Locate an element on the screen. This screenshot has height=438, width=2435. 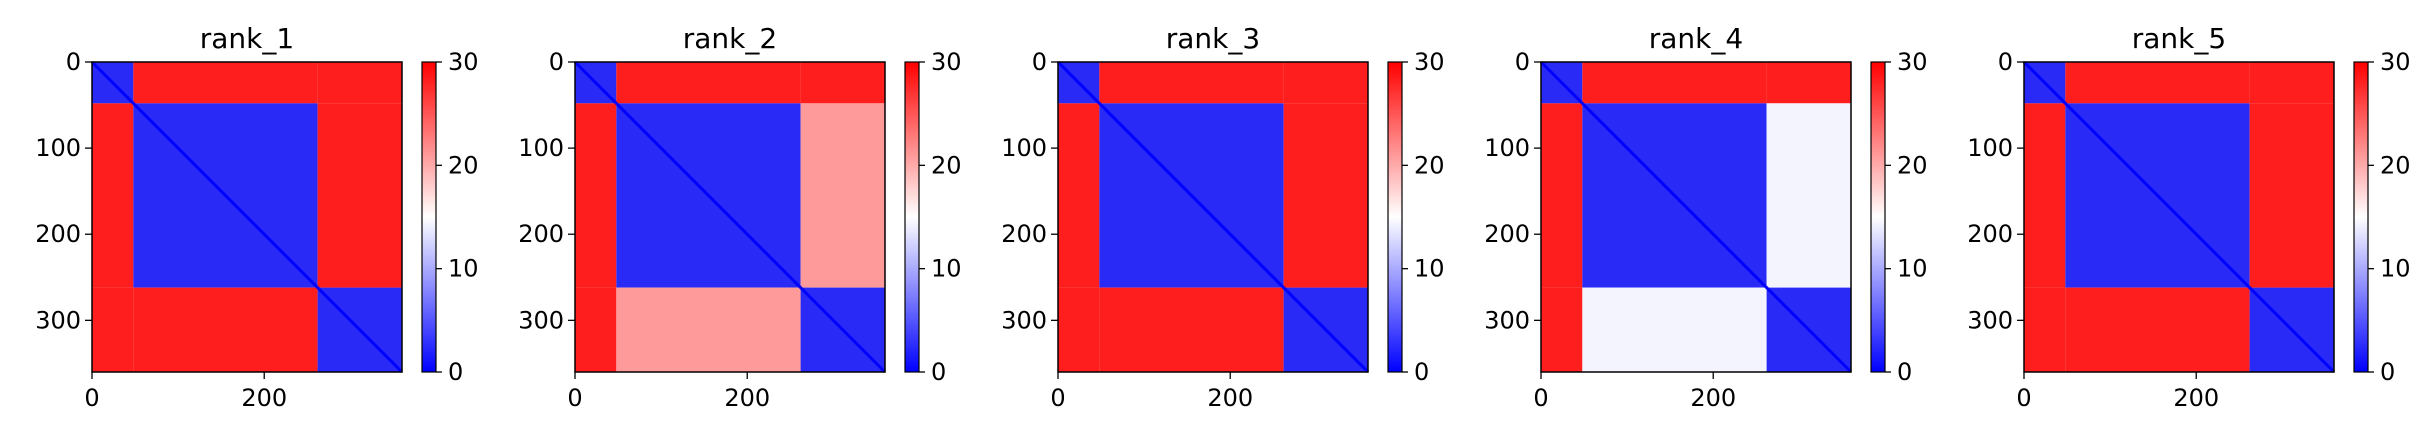
panel-title: rank_2 is located at coordinates (730, 38).